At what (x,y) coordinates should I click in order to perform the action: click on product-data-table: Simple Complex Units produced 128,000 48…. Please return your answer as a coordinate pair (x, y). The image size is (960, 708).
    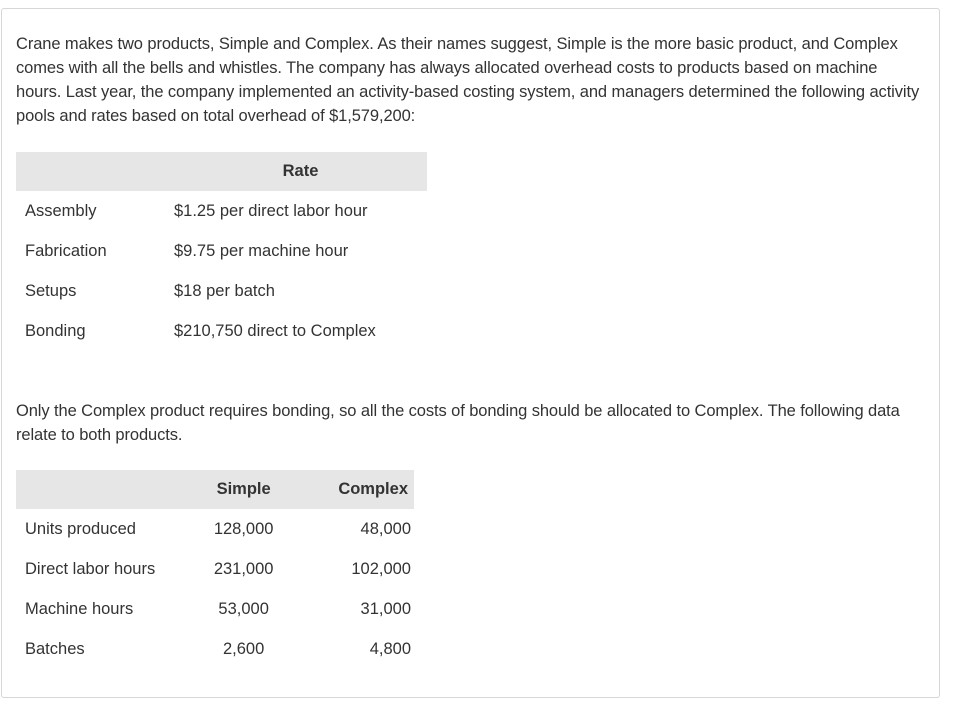
    Looking at the image, I should click on (215, 569).